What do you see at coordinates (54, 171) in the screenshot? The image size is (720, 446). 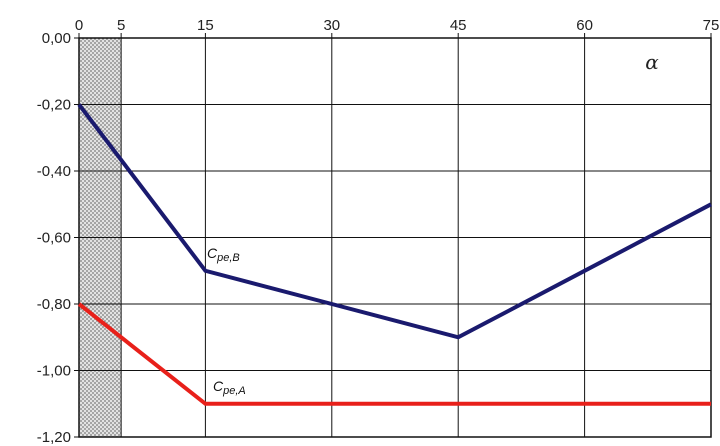 I see `y-tick-label: -0,40` at bounding box center [54, 171].